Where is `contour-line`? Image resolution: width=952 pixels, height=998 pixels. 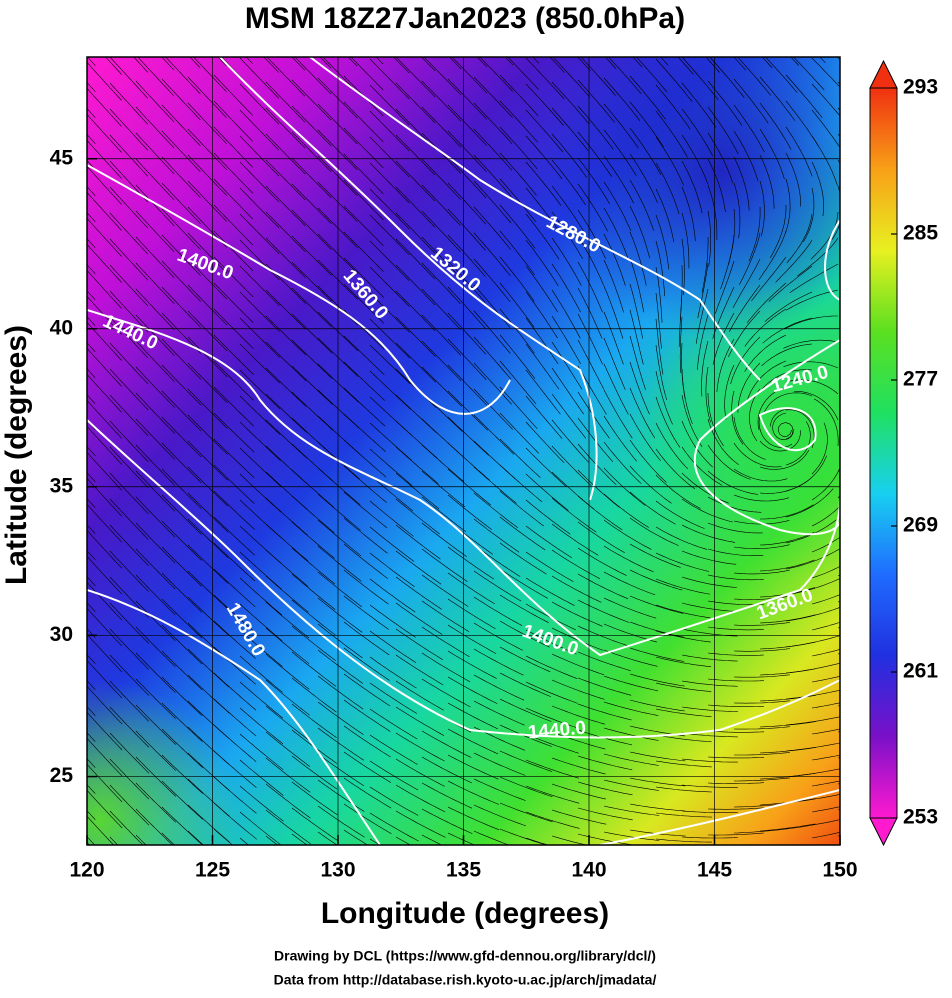
contour-line is located at coordinates (832, 260).